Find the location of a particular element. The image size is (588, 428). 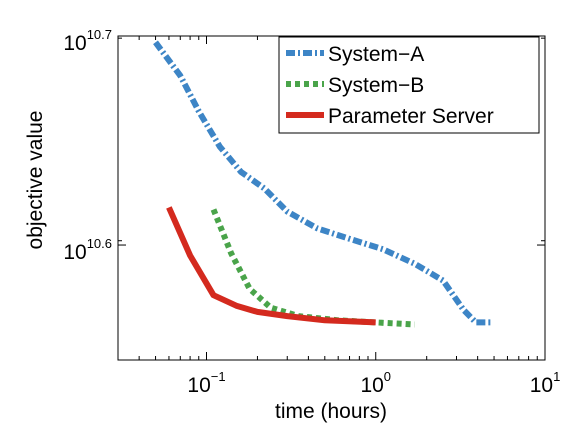

legend: System−A System−B Parameter Server is located at coordinates (409, 85).